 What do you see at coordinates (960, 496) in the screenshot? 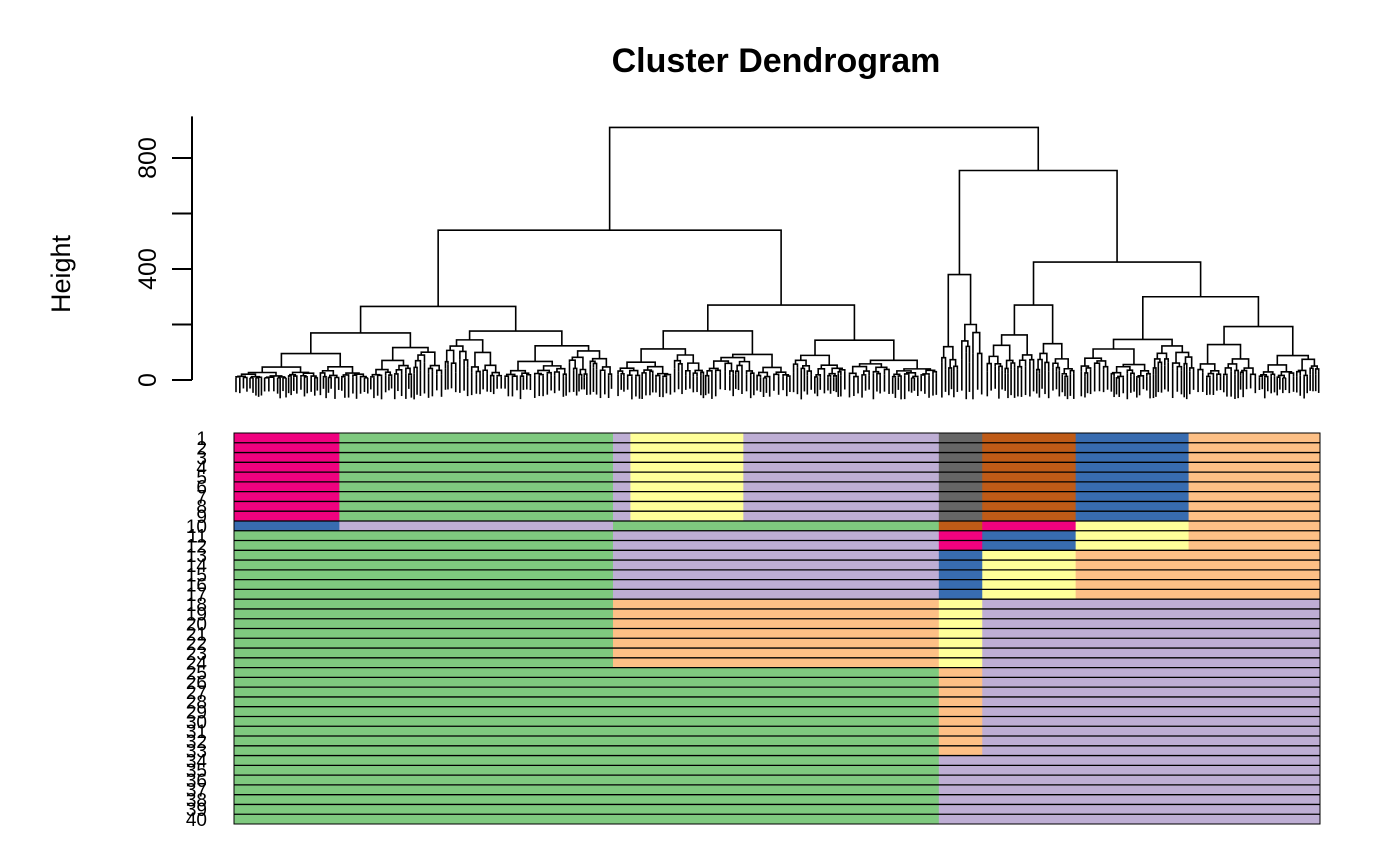
I see `cluster-bar-row-7-gray` at bounding box center [960, 496].